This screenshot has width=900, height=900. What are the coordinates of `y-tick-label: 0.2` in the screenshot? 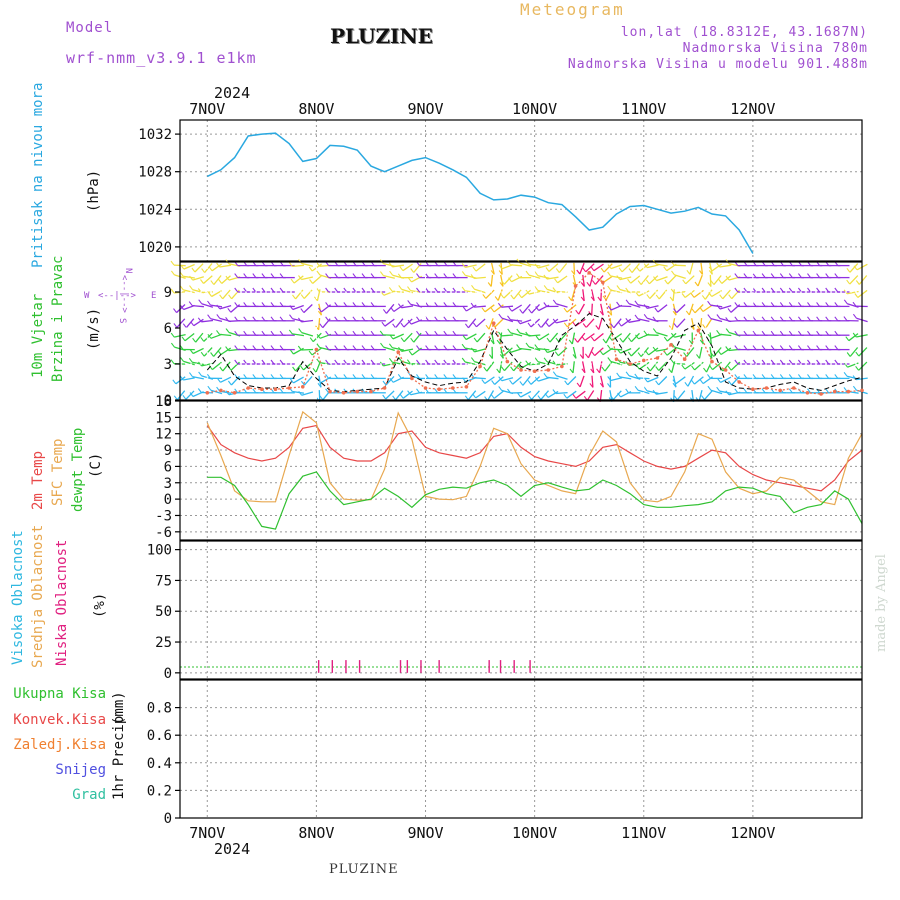 It's located at (159, 791).